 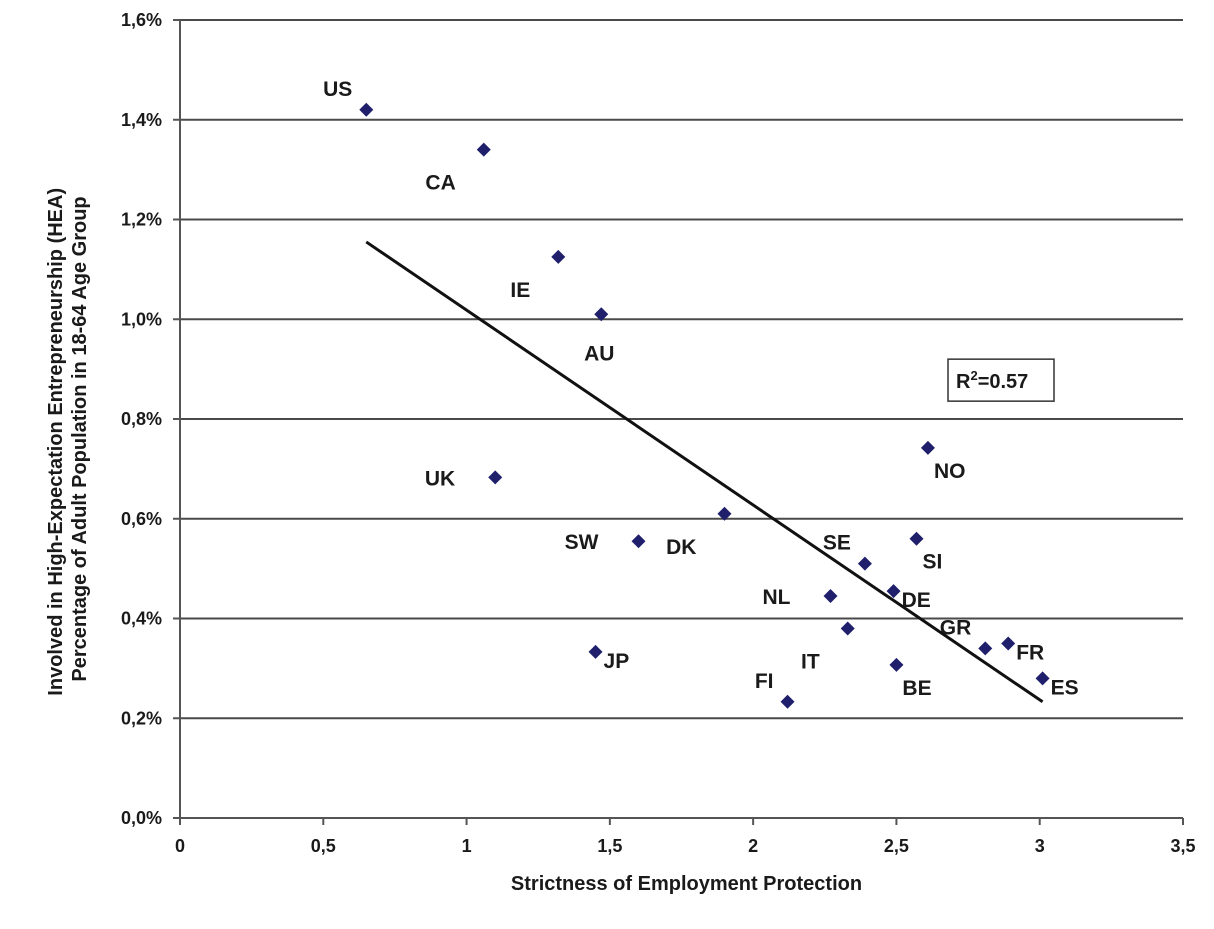 I want to click on point-label-it: IT, so click(x=810, y=661).